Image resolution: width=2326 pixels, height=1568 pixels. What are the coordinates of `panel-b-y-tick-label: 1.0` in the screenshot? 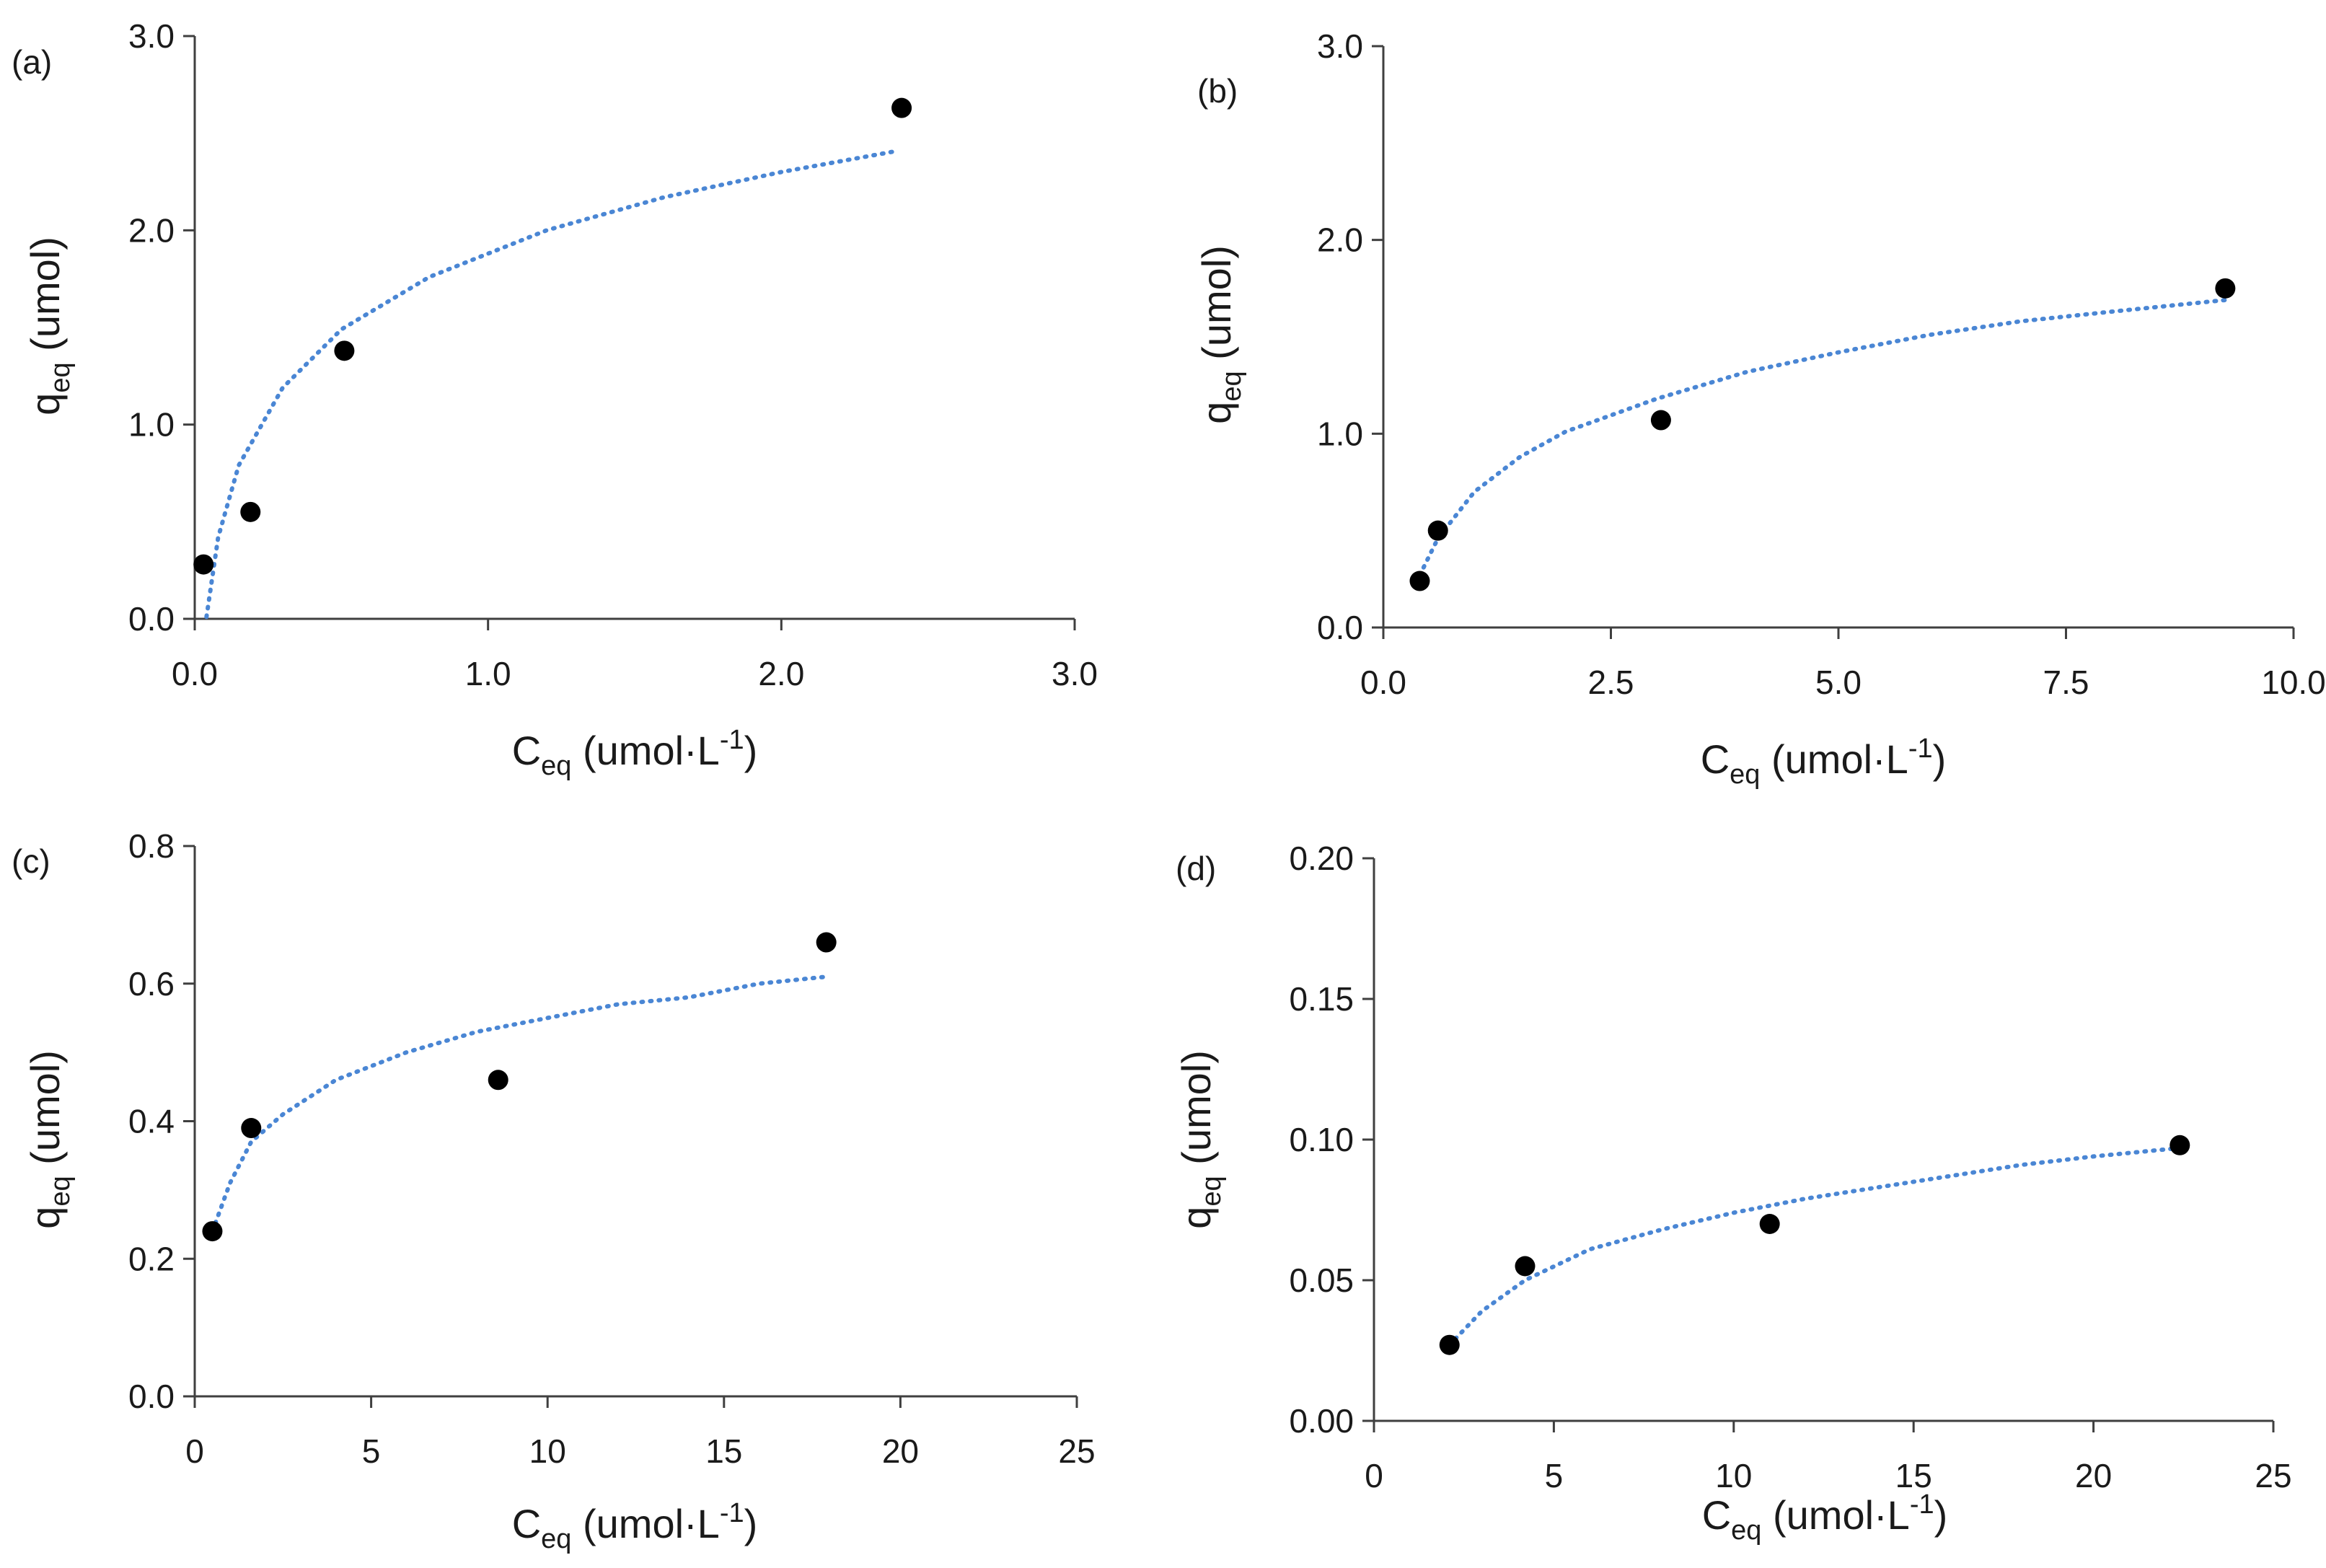 It's located at (1340, 433).